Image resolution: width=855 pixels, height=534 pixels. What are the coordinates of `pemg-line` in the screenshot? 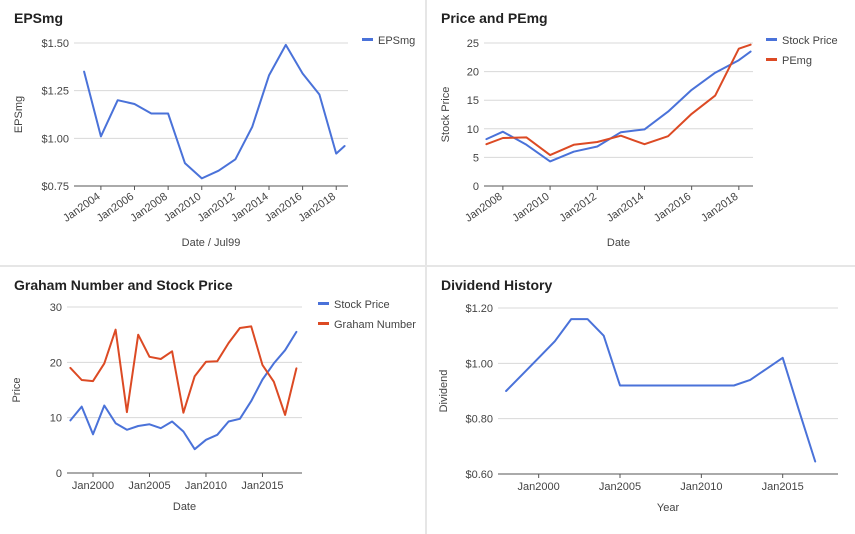 It's located at (618, 100).